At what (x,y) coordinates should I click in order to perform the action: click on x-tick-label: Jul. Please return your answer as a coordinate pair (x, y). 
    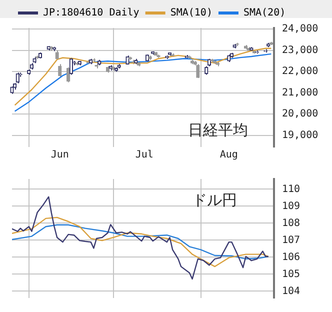
    Looking at the image, I should click on (144, 155).